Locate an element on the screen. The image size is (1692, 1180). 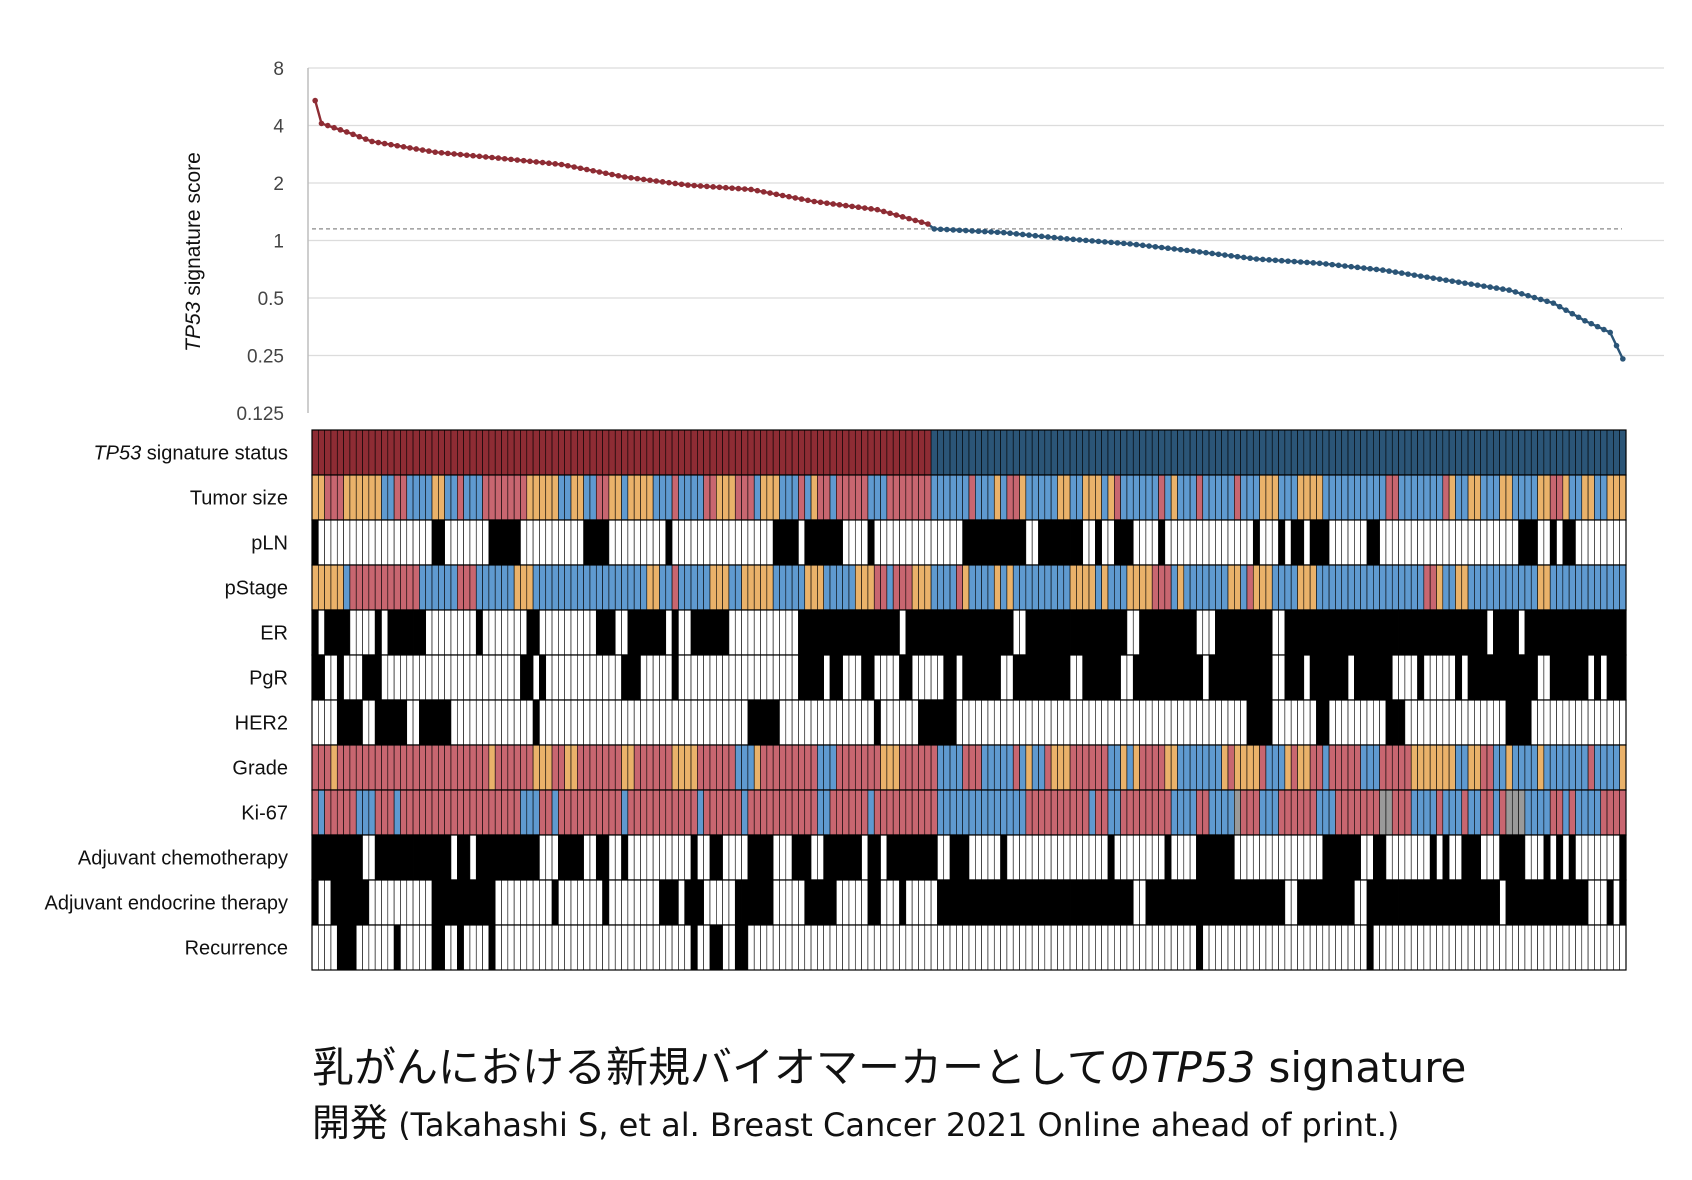
track-label: ER is located at coordinates (274, 634).